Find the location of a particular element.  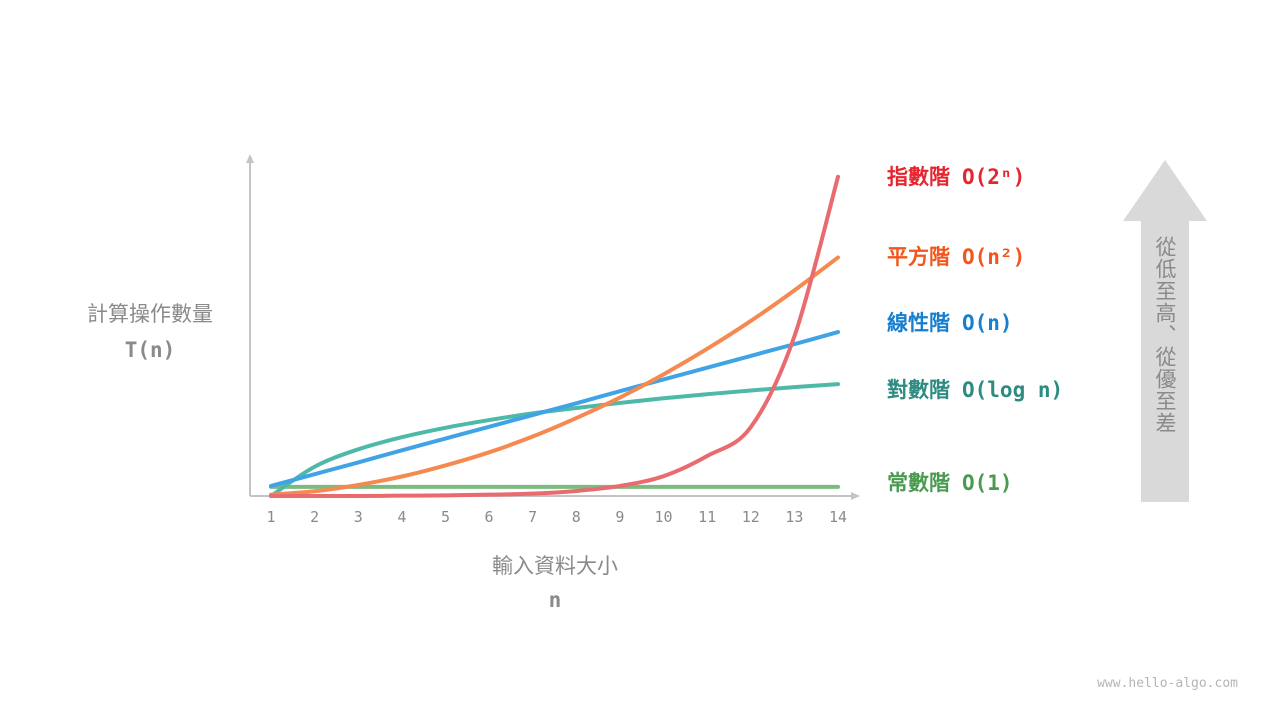

series-complexity: O(log n) is located at coordinates (1013, 390).